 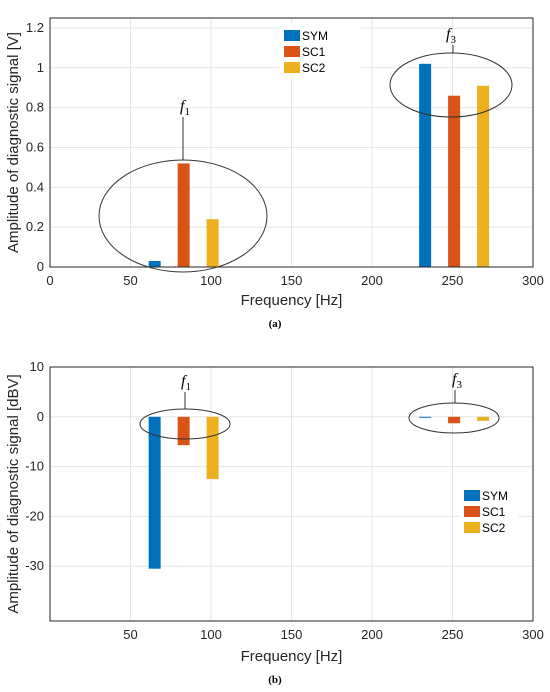 I want to click on y-tick-label: 0.2, so click(x=35, y=226).